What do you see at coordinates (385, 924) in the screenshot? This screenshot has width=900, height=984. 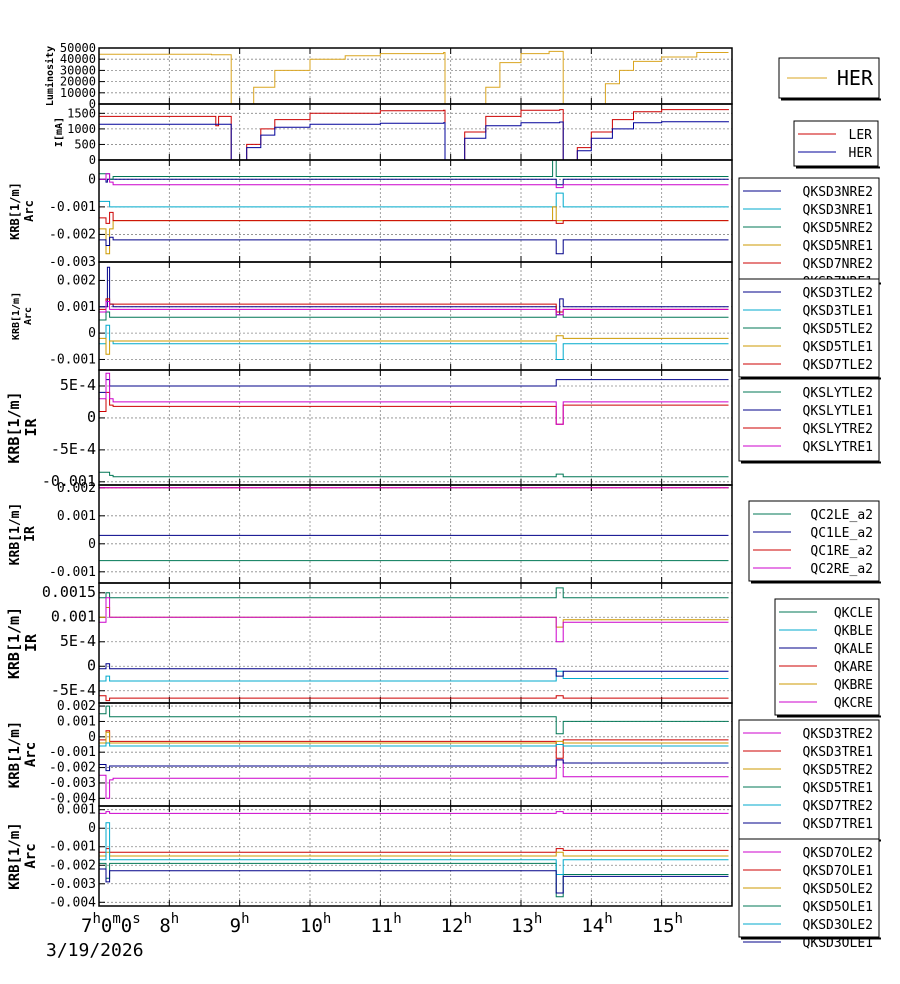 I see `x-tick-label: 11h` at bounding box center [385, 924].